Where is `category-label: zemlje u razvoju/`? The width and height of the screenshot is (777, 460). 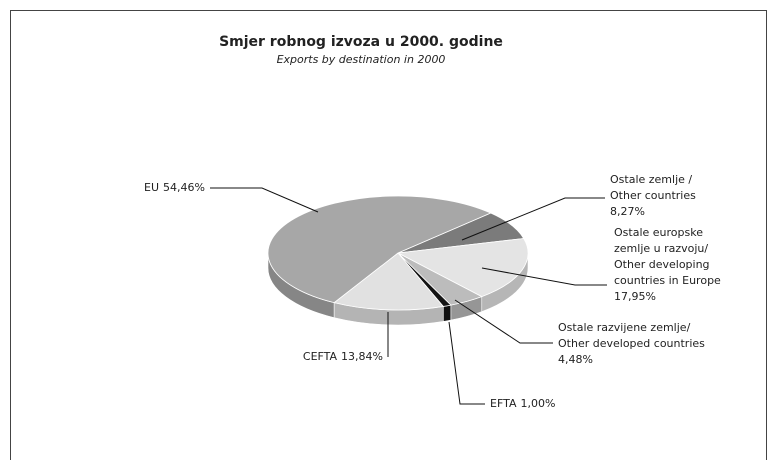
category-label: zemlje u razvoju/ is located at coordinates (661, 248).